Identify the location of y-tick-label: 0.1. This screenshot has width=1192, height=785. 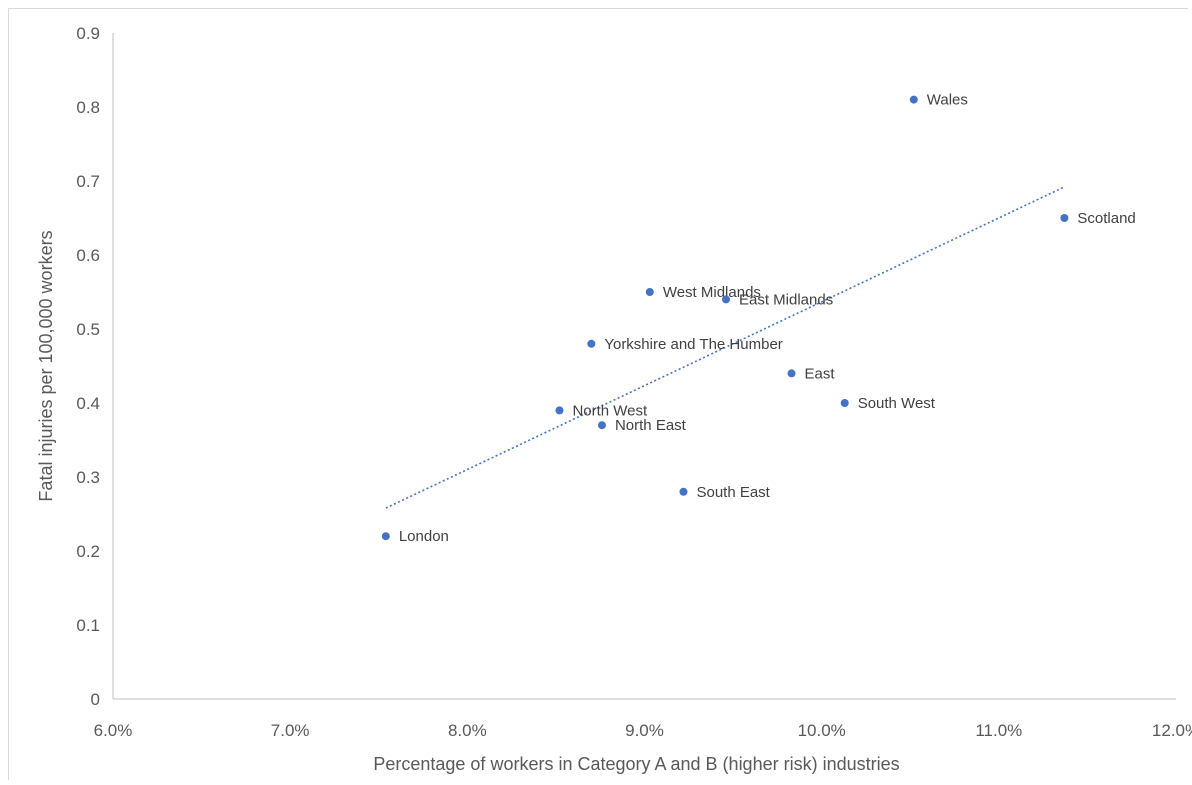
(88, 625).